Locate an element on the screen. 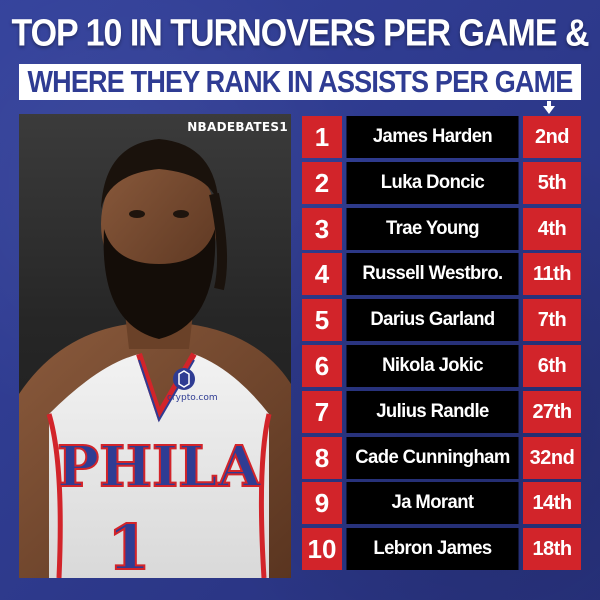 The height and width of the screenshot is (600, 600). assist-rank: 5th is located at coordinates (552, 182).